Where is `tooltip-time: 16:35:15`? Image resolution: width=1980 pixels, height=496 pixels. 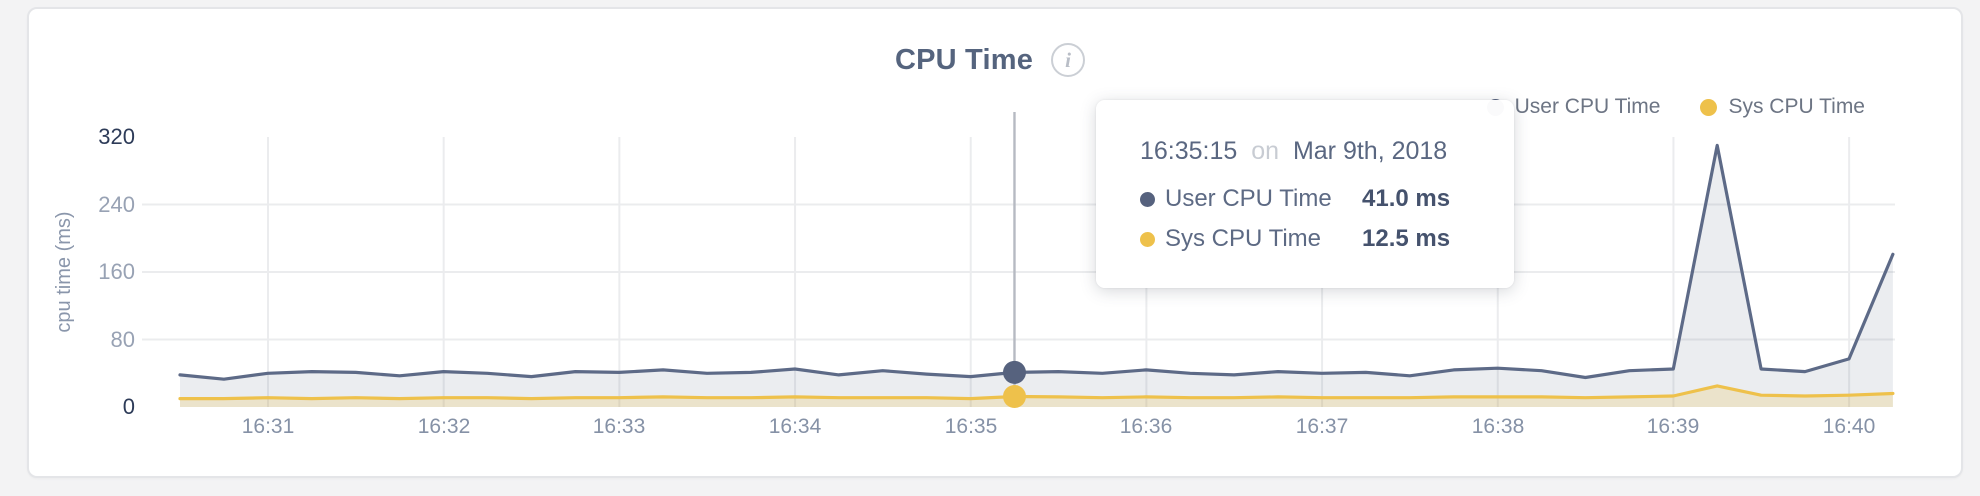 tooltip-time: 16:35:15 is located at coordinates (1189, 151).